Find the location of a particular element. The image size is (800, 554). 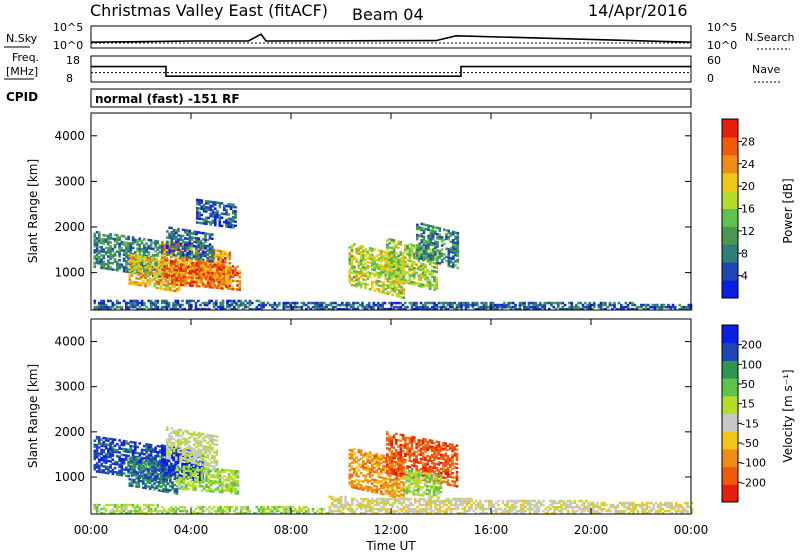

colorbar-tick-label: 20 is located at coordinates (748, 186).